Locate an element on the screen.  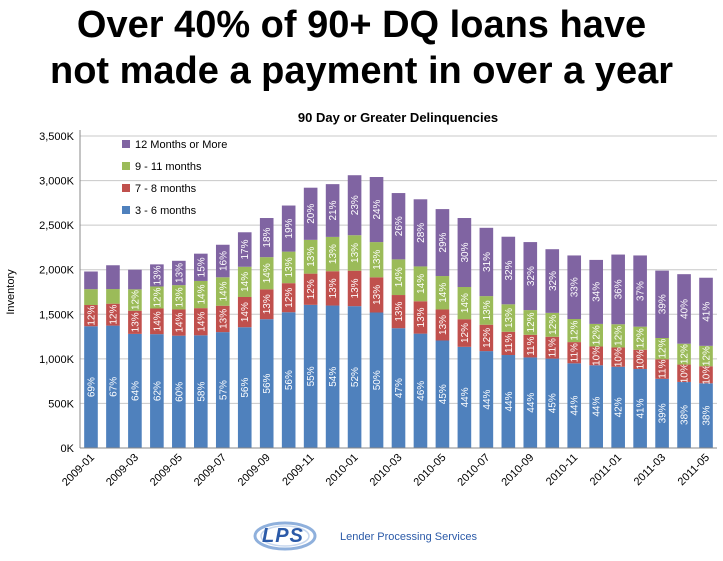
data-label: 58% is located at coordinates (201, 392).